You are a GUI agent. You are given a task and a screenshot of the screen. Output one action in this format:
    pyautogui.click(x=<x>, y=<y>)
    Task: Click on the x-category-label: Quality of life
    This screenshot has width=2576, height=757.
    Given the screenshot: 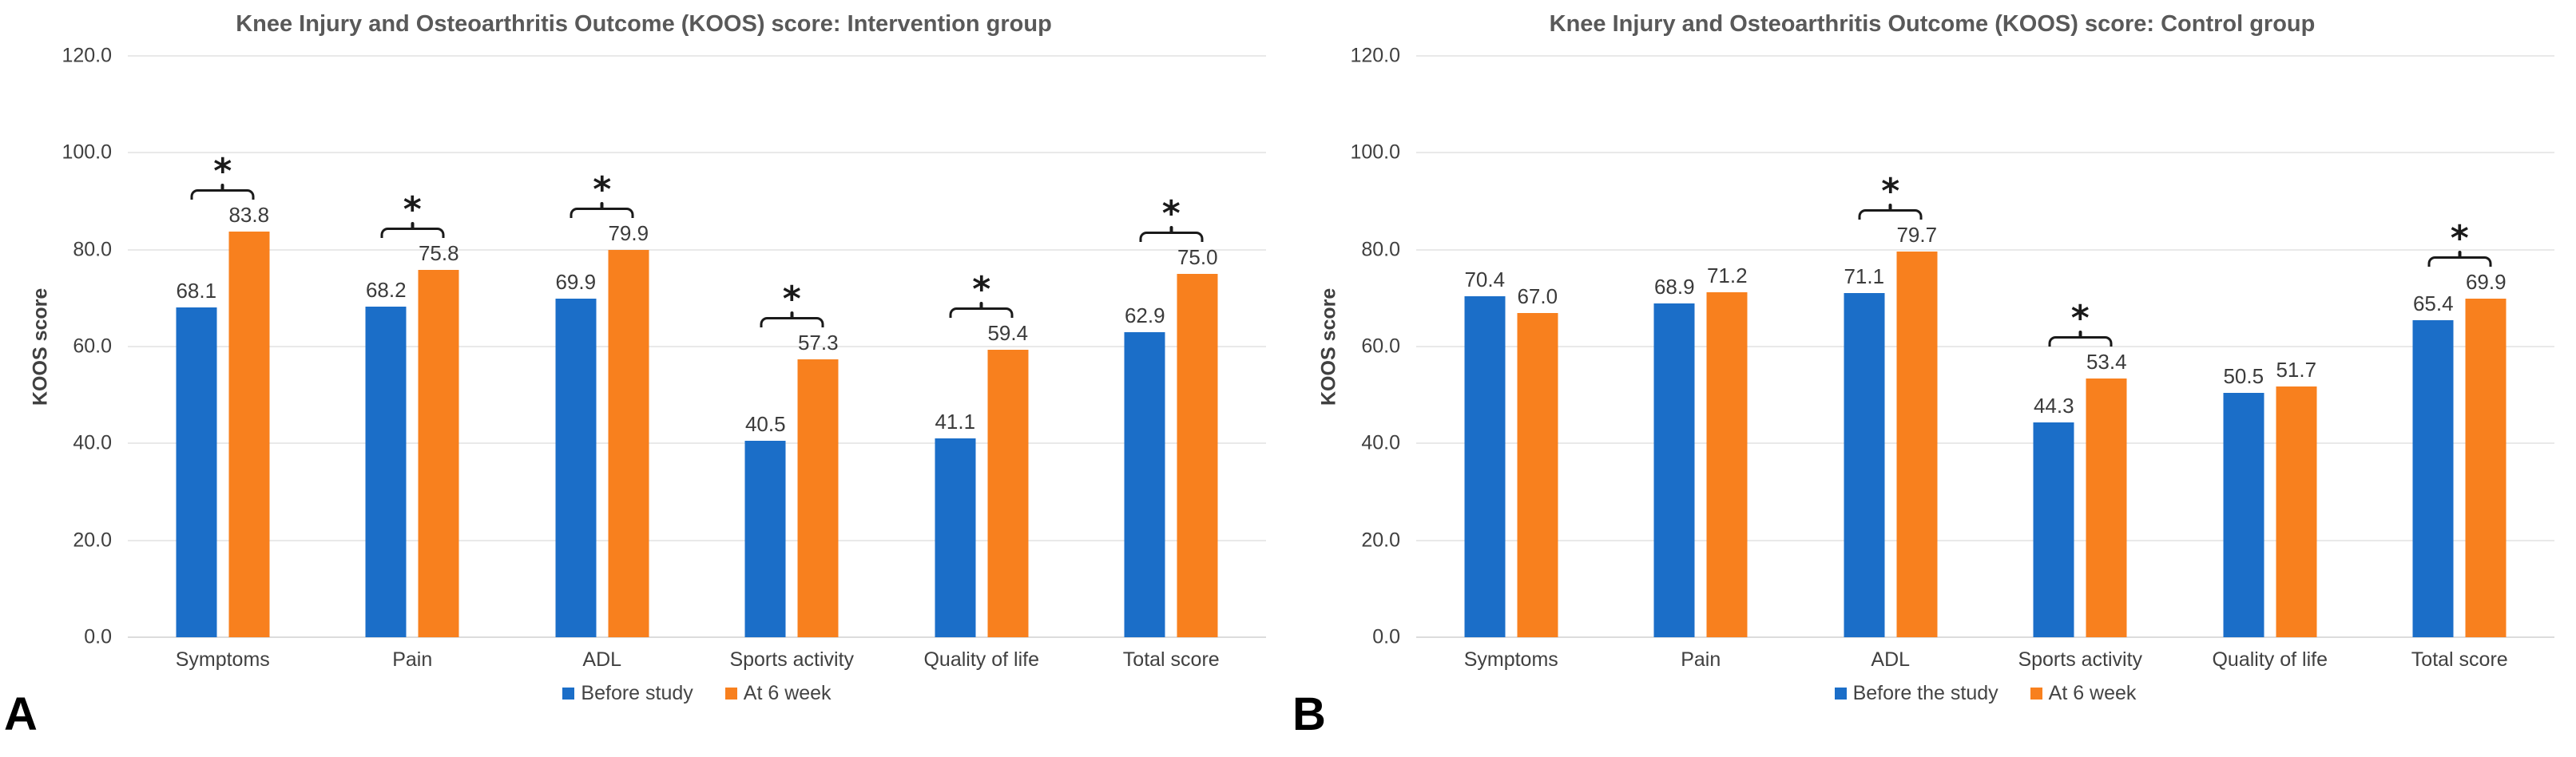 What is the action you would take?
    pyautogui.click(x=981, y=659)
    